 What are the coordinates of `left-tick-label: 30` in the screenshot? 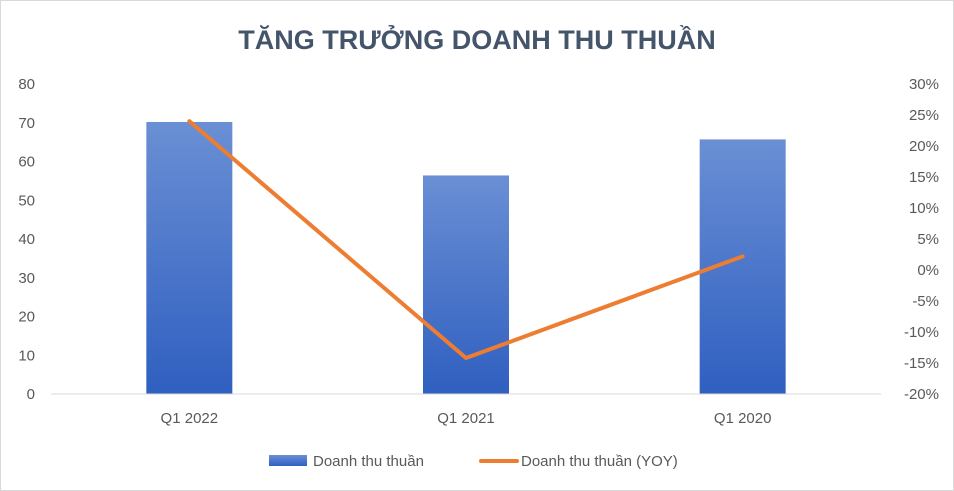 It's located at (26, 278).